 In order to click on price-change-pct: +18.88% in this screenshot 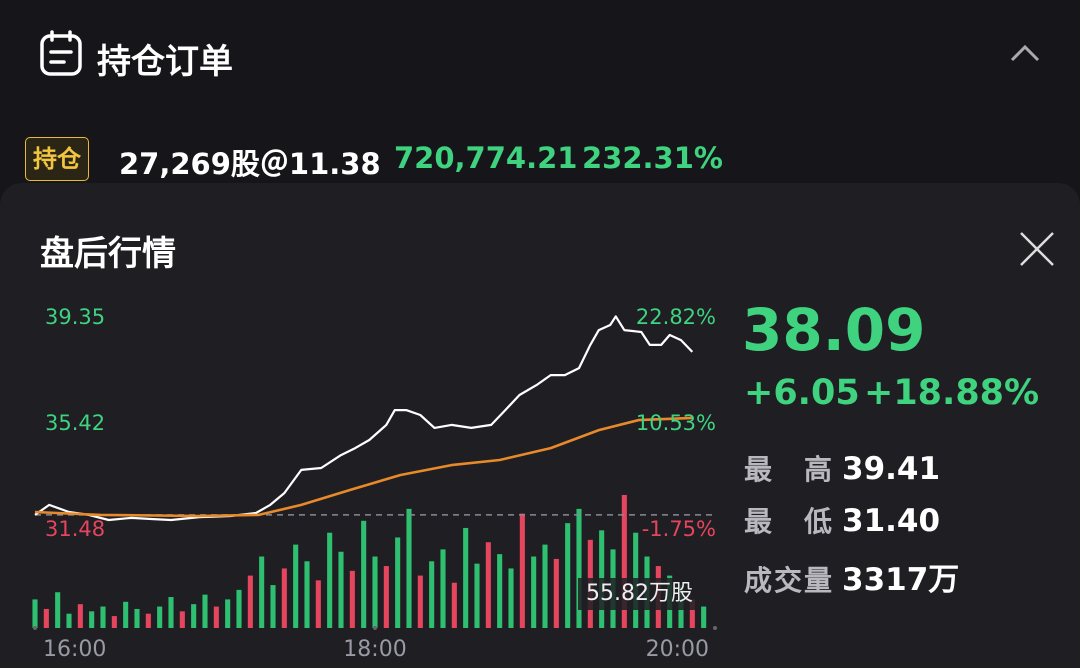, I will do `click(952, 393)`.